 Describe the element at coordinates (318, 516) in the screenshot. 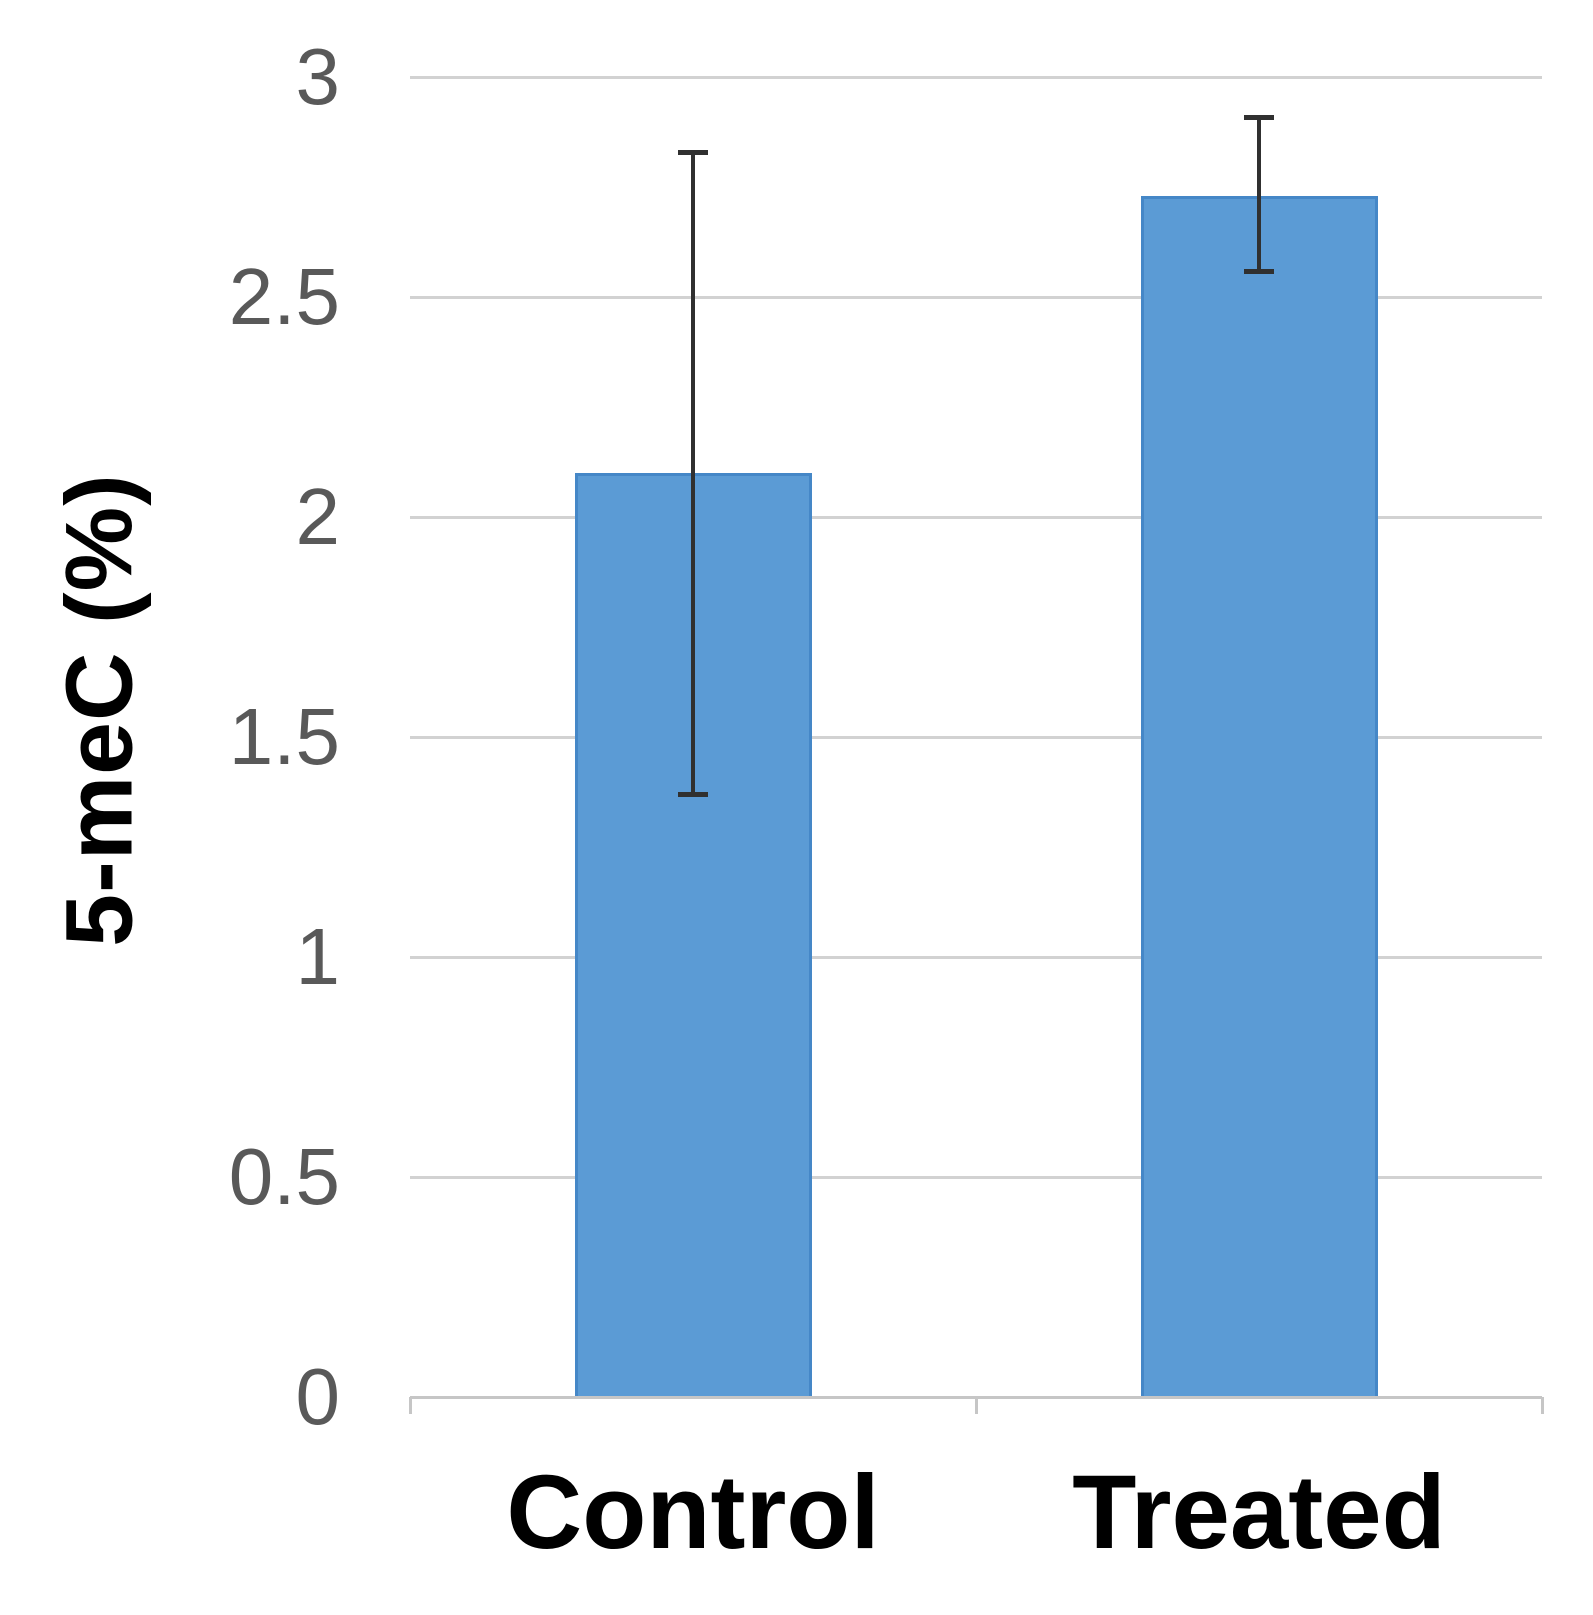

I see `y-tick-label: 2` at that location.